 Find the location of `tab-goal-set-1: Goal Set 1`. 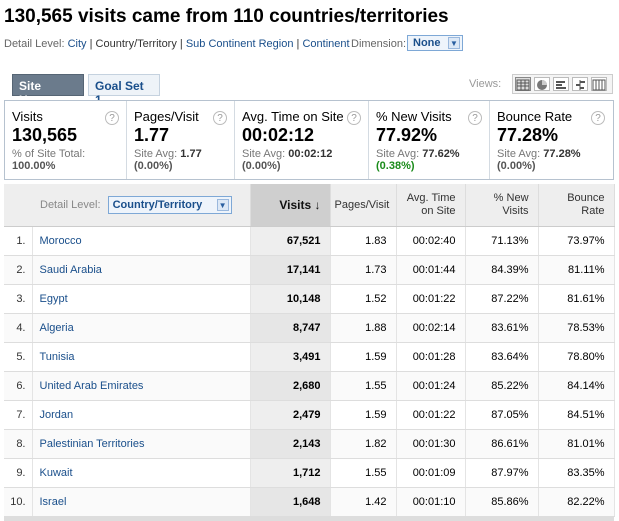

tab-goal-set-1: Goal Set 1 is located at coordinates (124, 90).